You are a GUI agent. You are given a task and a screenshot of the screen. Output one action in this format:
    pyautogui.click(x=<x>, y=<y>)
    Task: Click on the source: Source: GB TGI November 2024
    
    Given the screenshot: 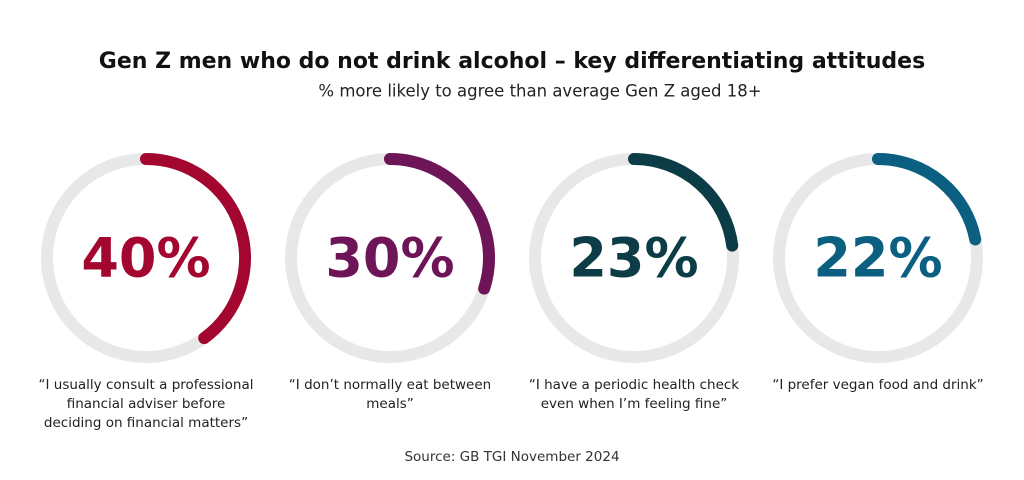 What is the action you would take?
    pyautogui.click(x=511, y=457)
    